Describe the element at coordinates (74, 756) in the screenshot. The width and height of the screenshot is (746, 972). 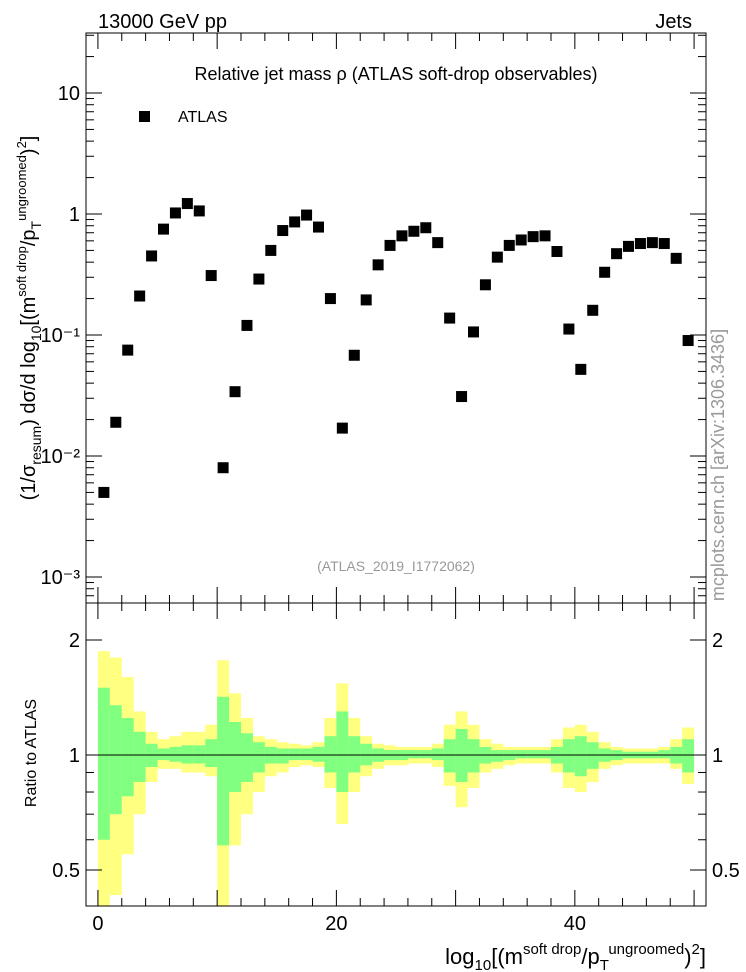
I see `ratio-y-tick-label-left: 1` at that location.